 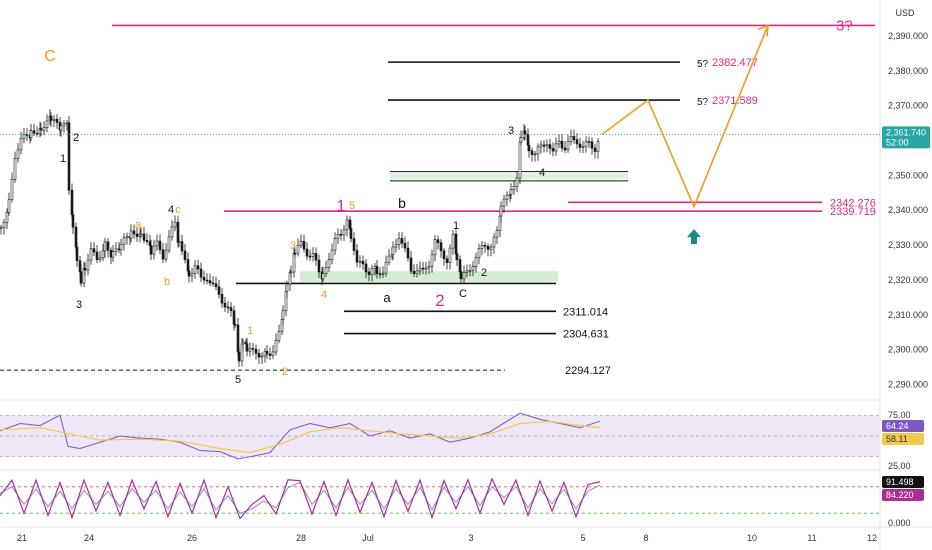 I want to click on level-value-label: 2371.589, so click(x=735, y=101).